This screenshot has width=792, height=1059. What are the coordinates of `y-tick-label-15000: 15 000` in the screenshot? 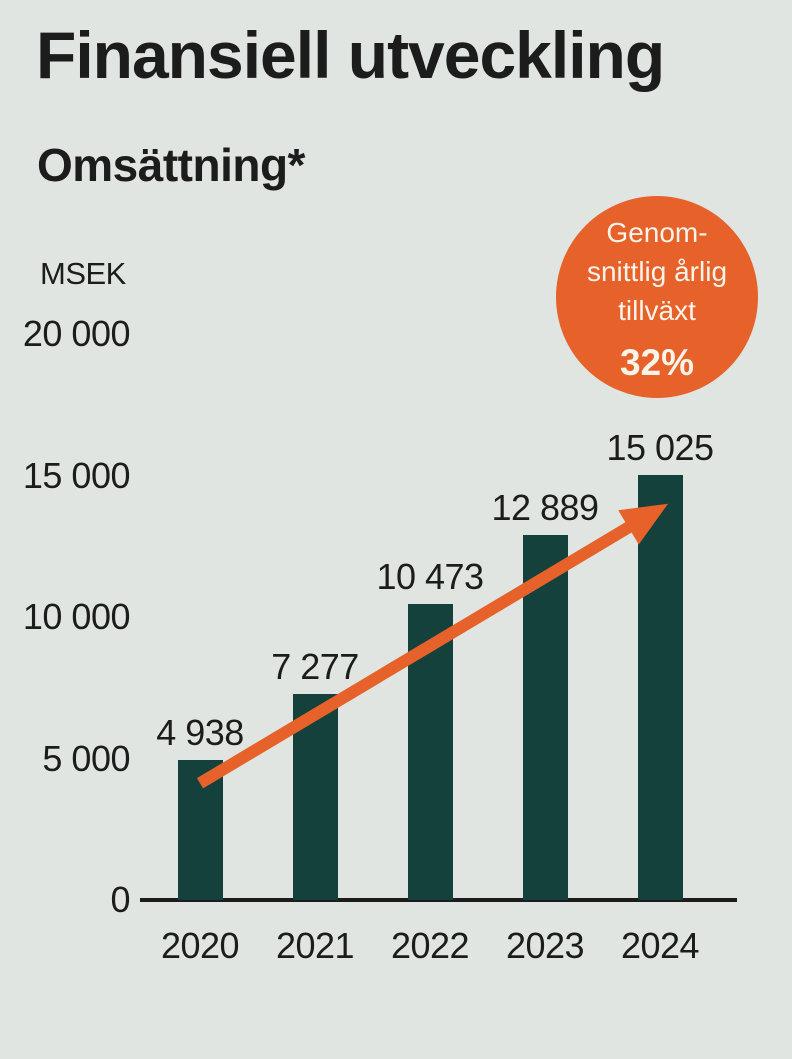 It's located at (76, 475).